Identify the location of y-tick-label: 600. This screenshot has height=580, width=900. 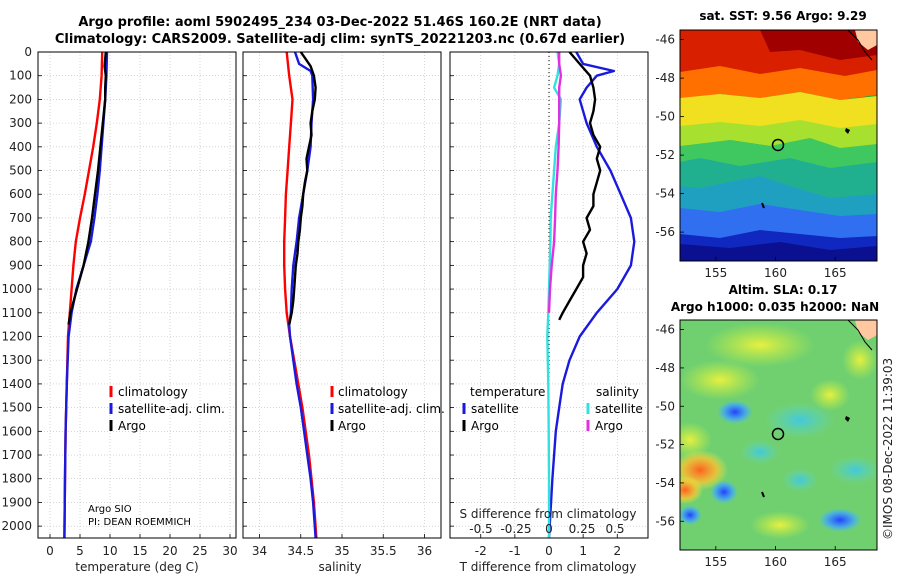
(20, 194).